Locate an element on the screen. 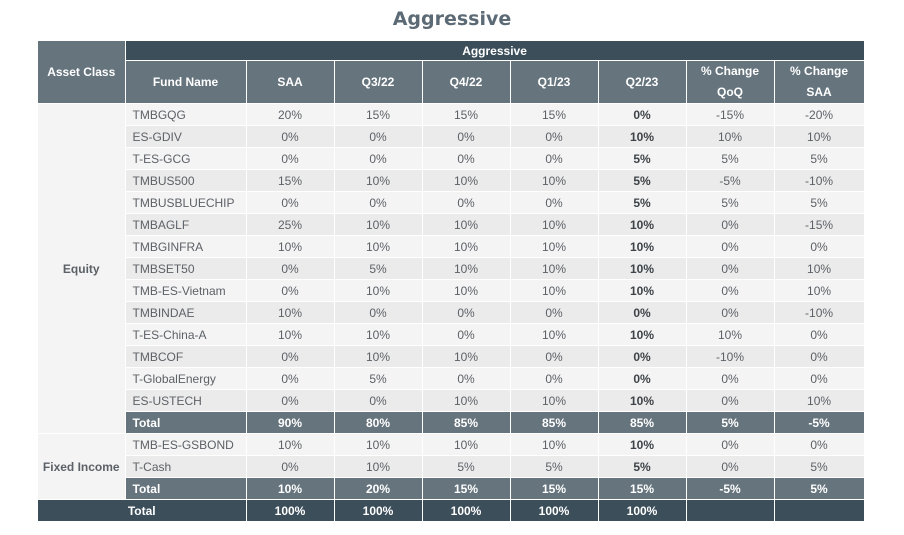 The height and width of the screenshot is (535, 904). table-row: TMBINDAE 10% 0% 0% 0% 0% 0% -10% is located at coordinates (451, 312).